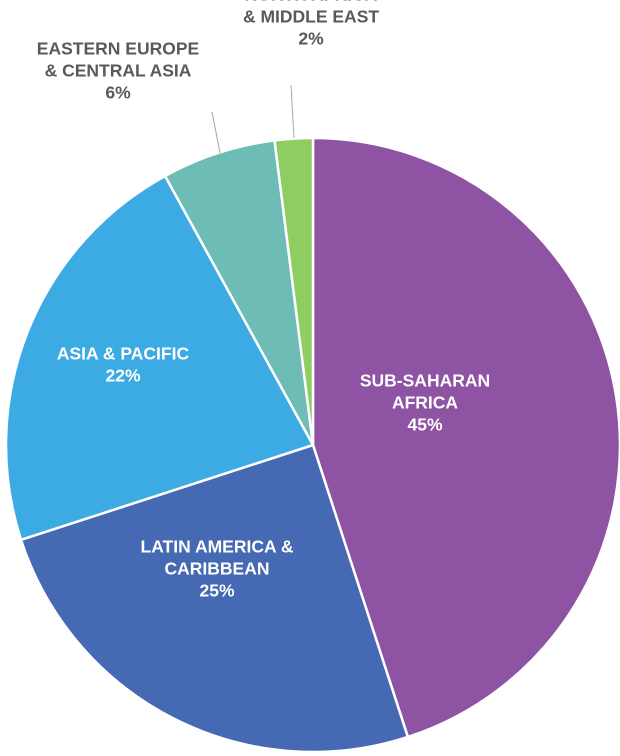 The height and width of the screenshot is (756, 620). What do you see at coordinates (216, 591) in the screenshot?
I see `slice-value-label: 25%` at bounding box center [216, 591].